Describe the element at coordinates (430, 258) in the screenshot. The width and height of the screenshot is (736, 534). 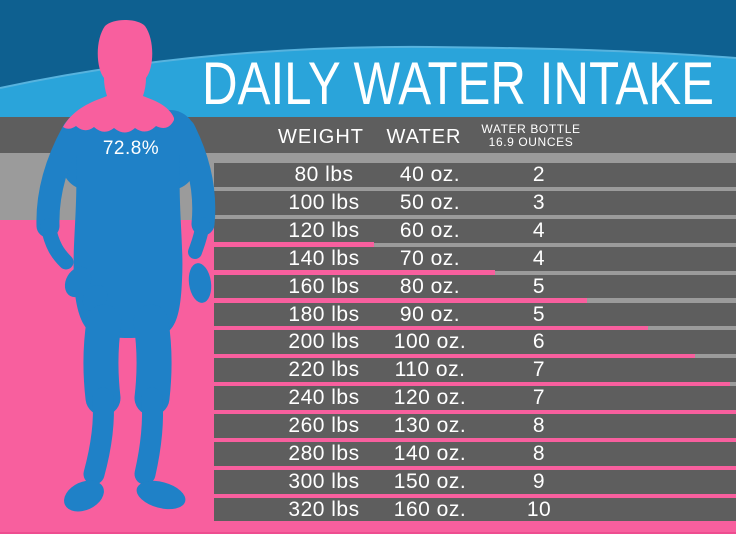
I see `cell-water: 70 oz.` at that location.